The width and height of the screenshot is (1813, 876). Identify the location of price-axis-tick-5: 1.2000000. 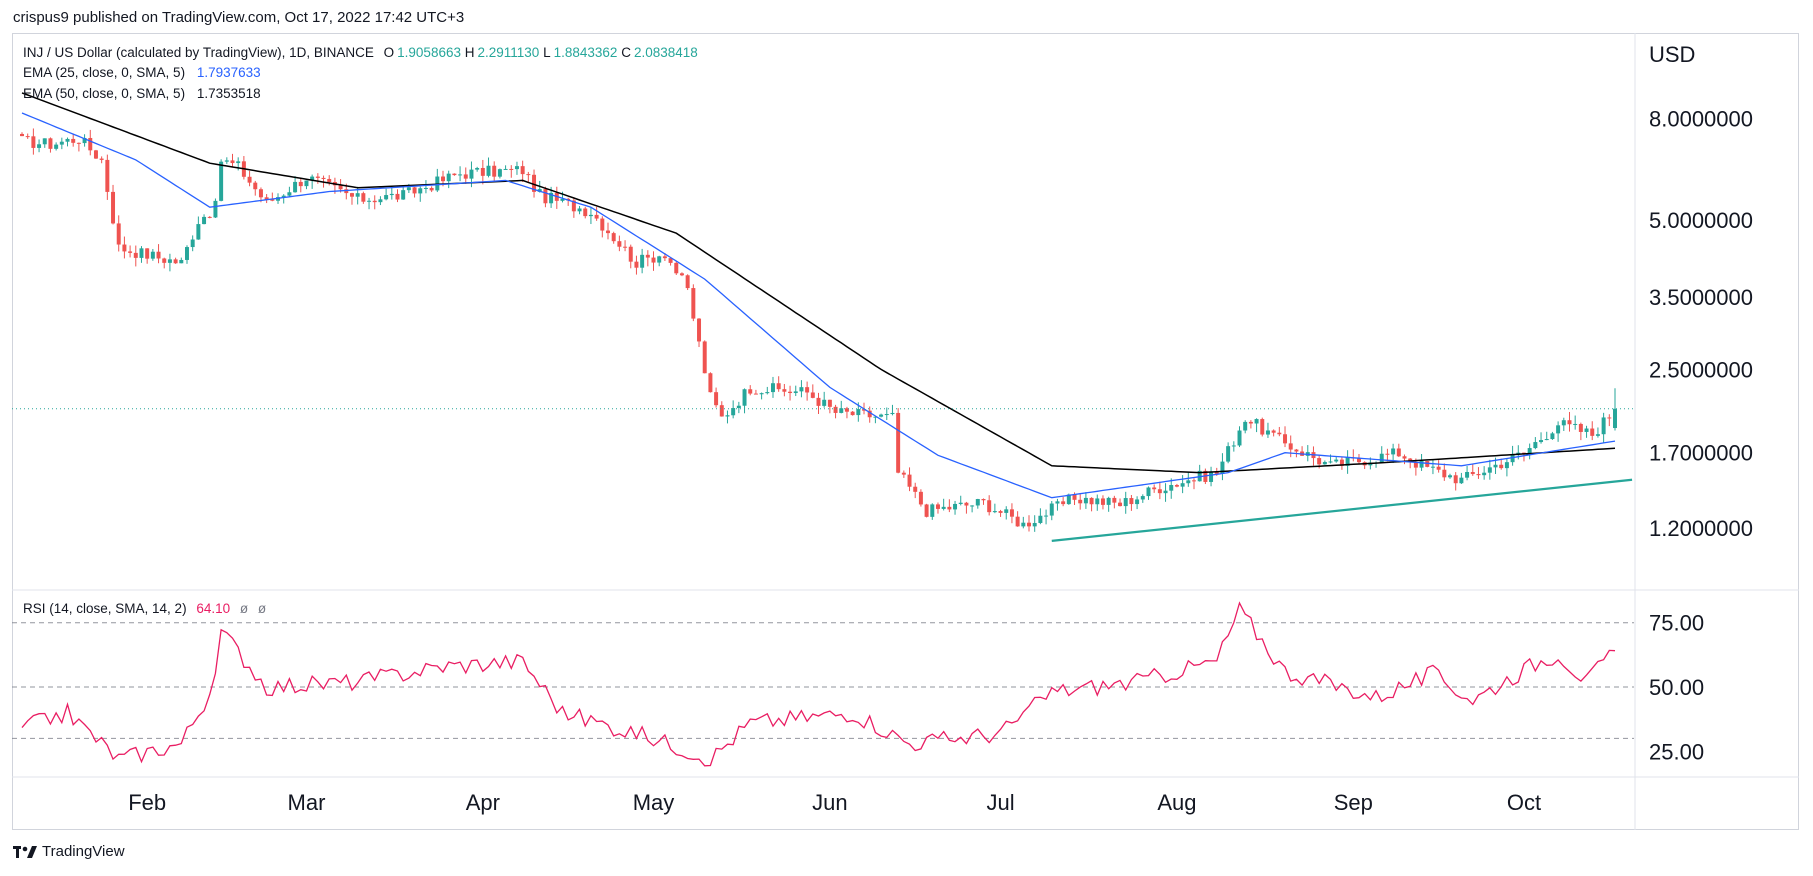
(1701, 528).